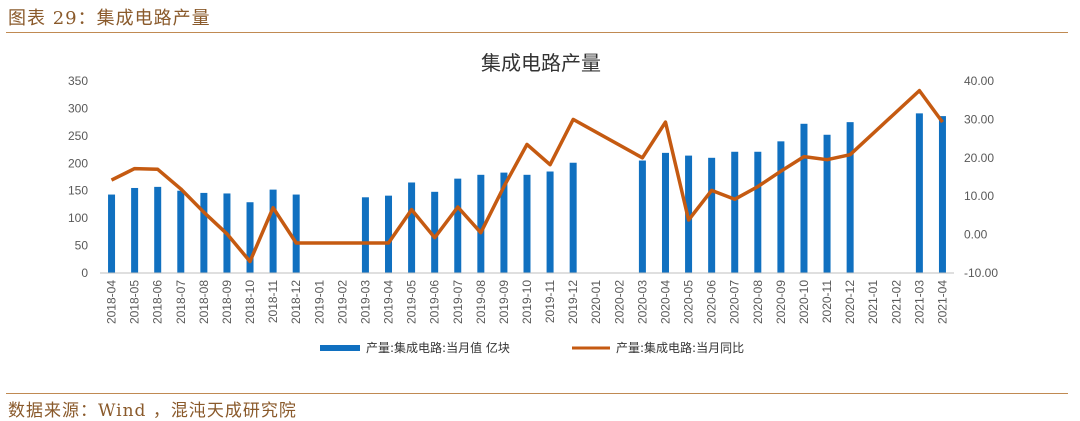  What do you see at coordinates (827, 301) in the screenshot?
I see `x-tick-label: 2020-11` at bounding box center [827, 301].